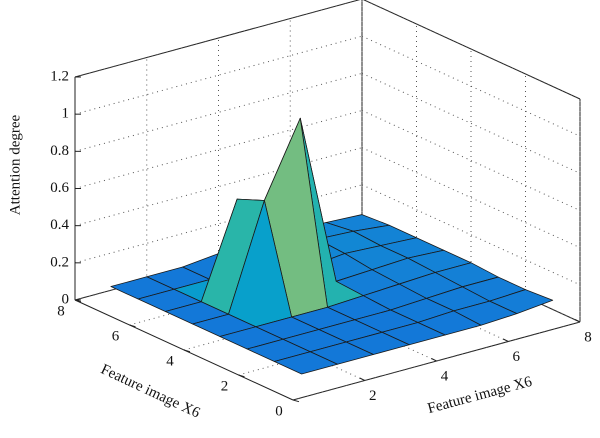  Describe the element at coordinates (225, 386) in the screenshot. I see `y-tick-label: 2` at that location.